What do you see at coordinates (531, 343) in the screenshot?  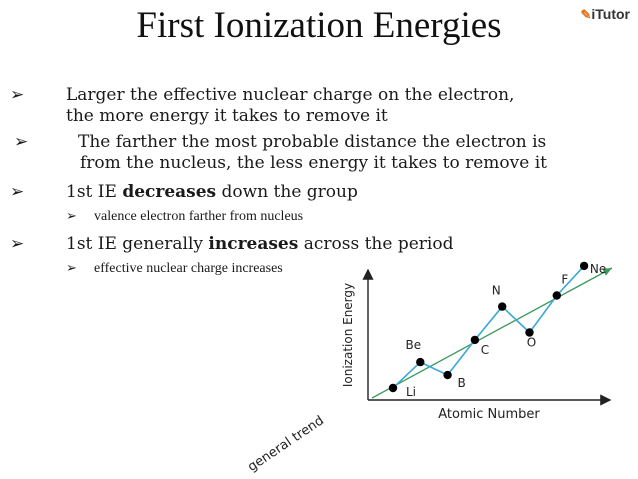 I see `data-label-o: O` at bounding box center [531, 343].